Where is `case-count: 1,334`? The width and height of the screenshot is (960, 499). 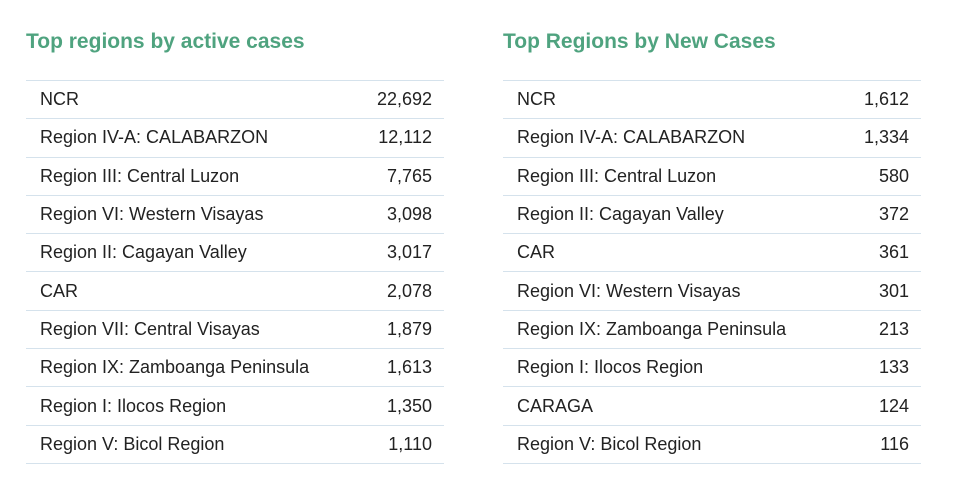 case-count: 1,334 is located at coordinates (886, 137).